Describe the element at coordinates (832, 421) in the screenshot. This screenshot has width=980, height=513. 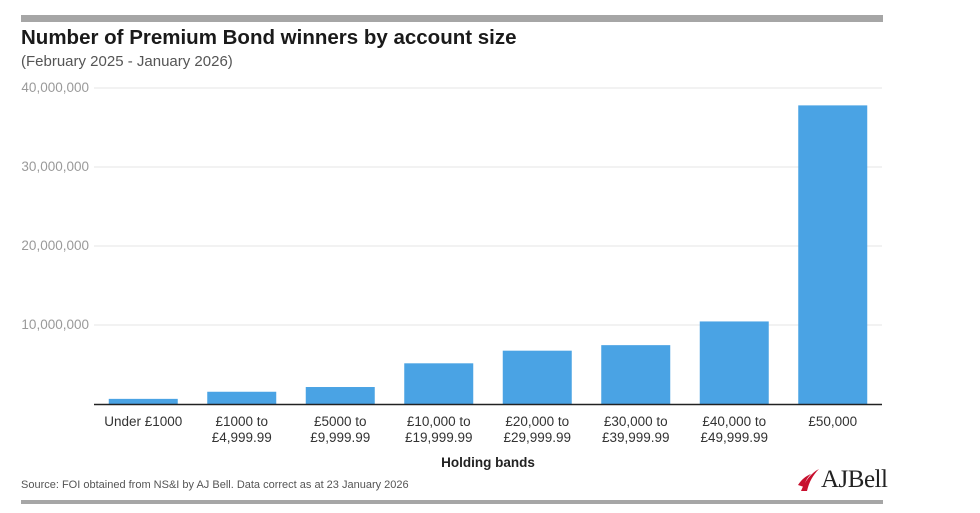
I see `x-tick-label: £50,000` at that location.